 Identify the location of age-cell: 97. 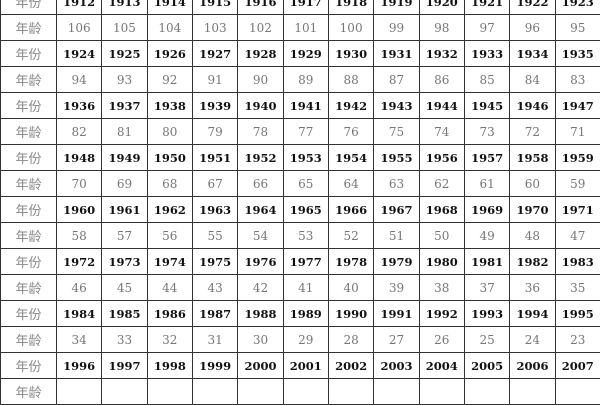
(486, 28).